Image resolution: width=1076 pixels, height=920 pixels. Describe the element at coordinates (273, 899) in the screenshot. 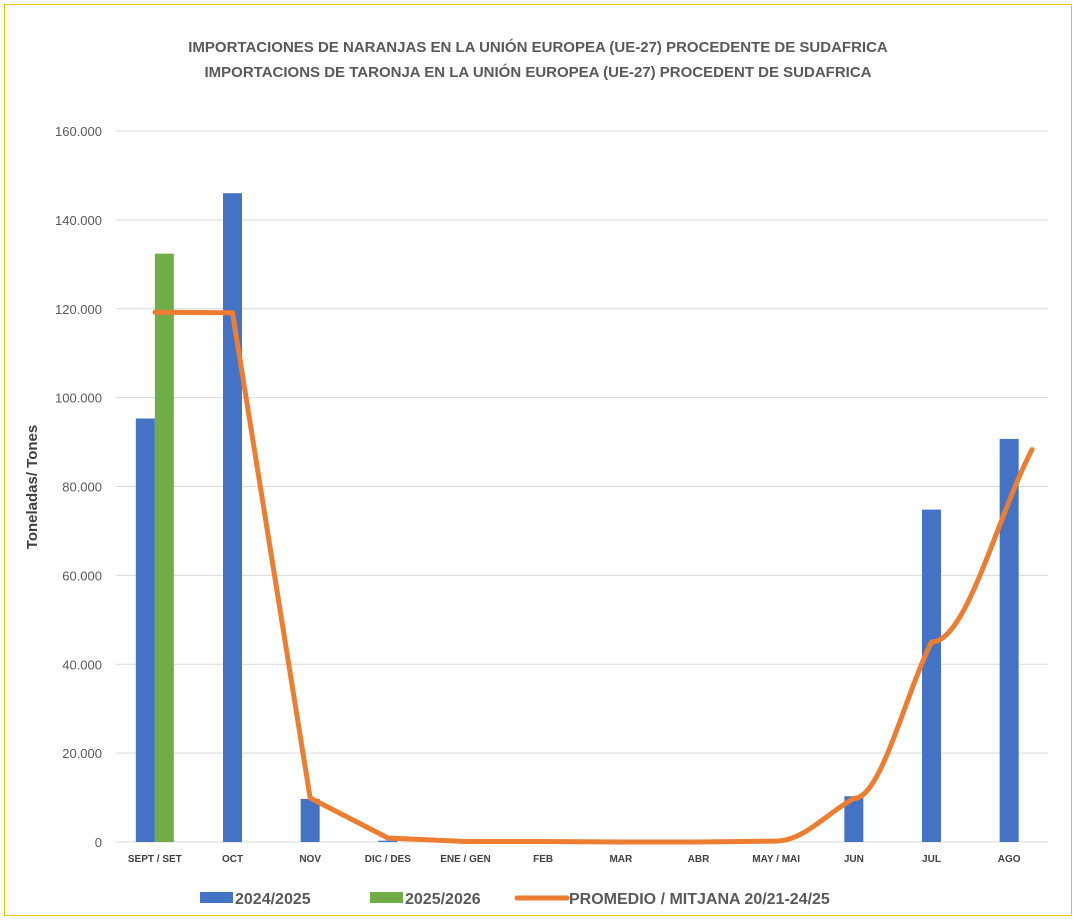

I see `legend-label: 2024/2025` at that location.